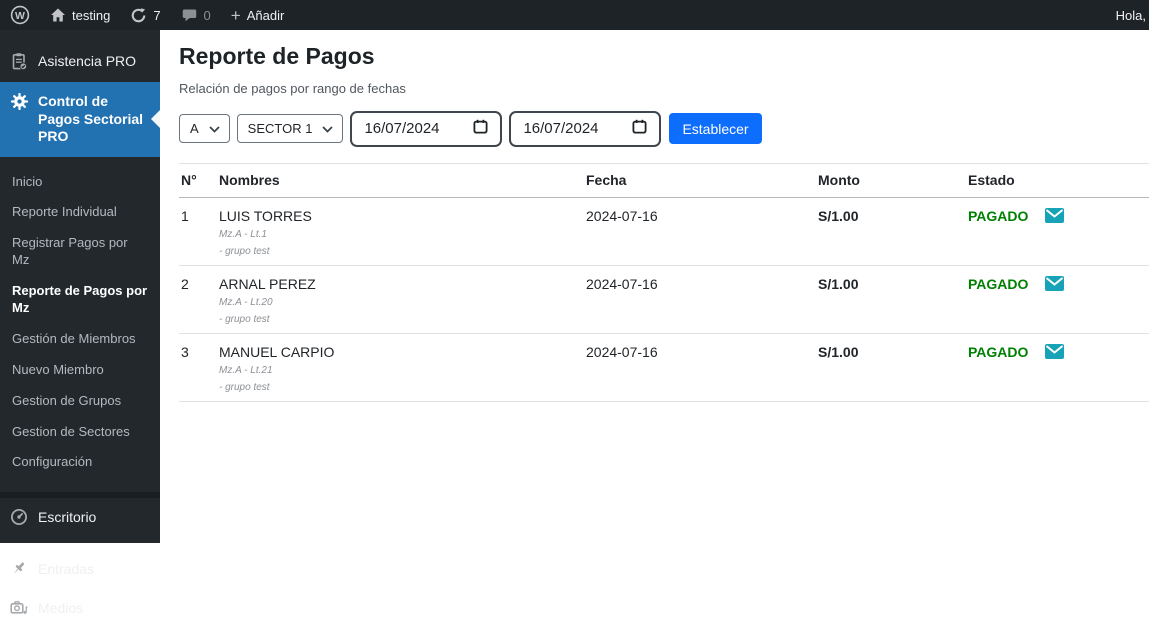 This screenshot has width=1149, height=629. Describe the element at coordinates (138, 15) in the screenshot. I see `update-icon` at that location.